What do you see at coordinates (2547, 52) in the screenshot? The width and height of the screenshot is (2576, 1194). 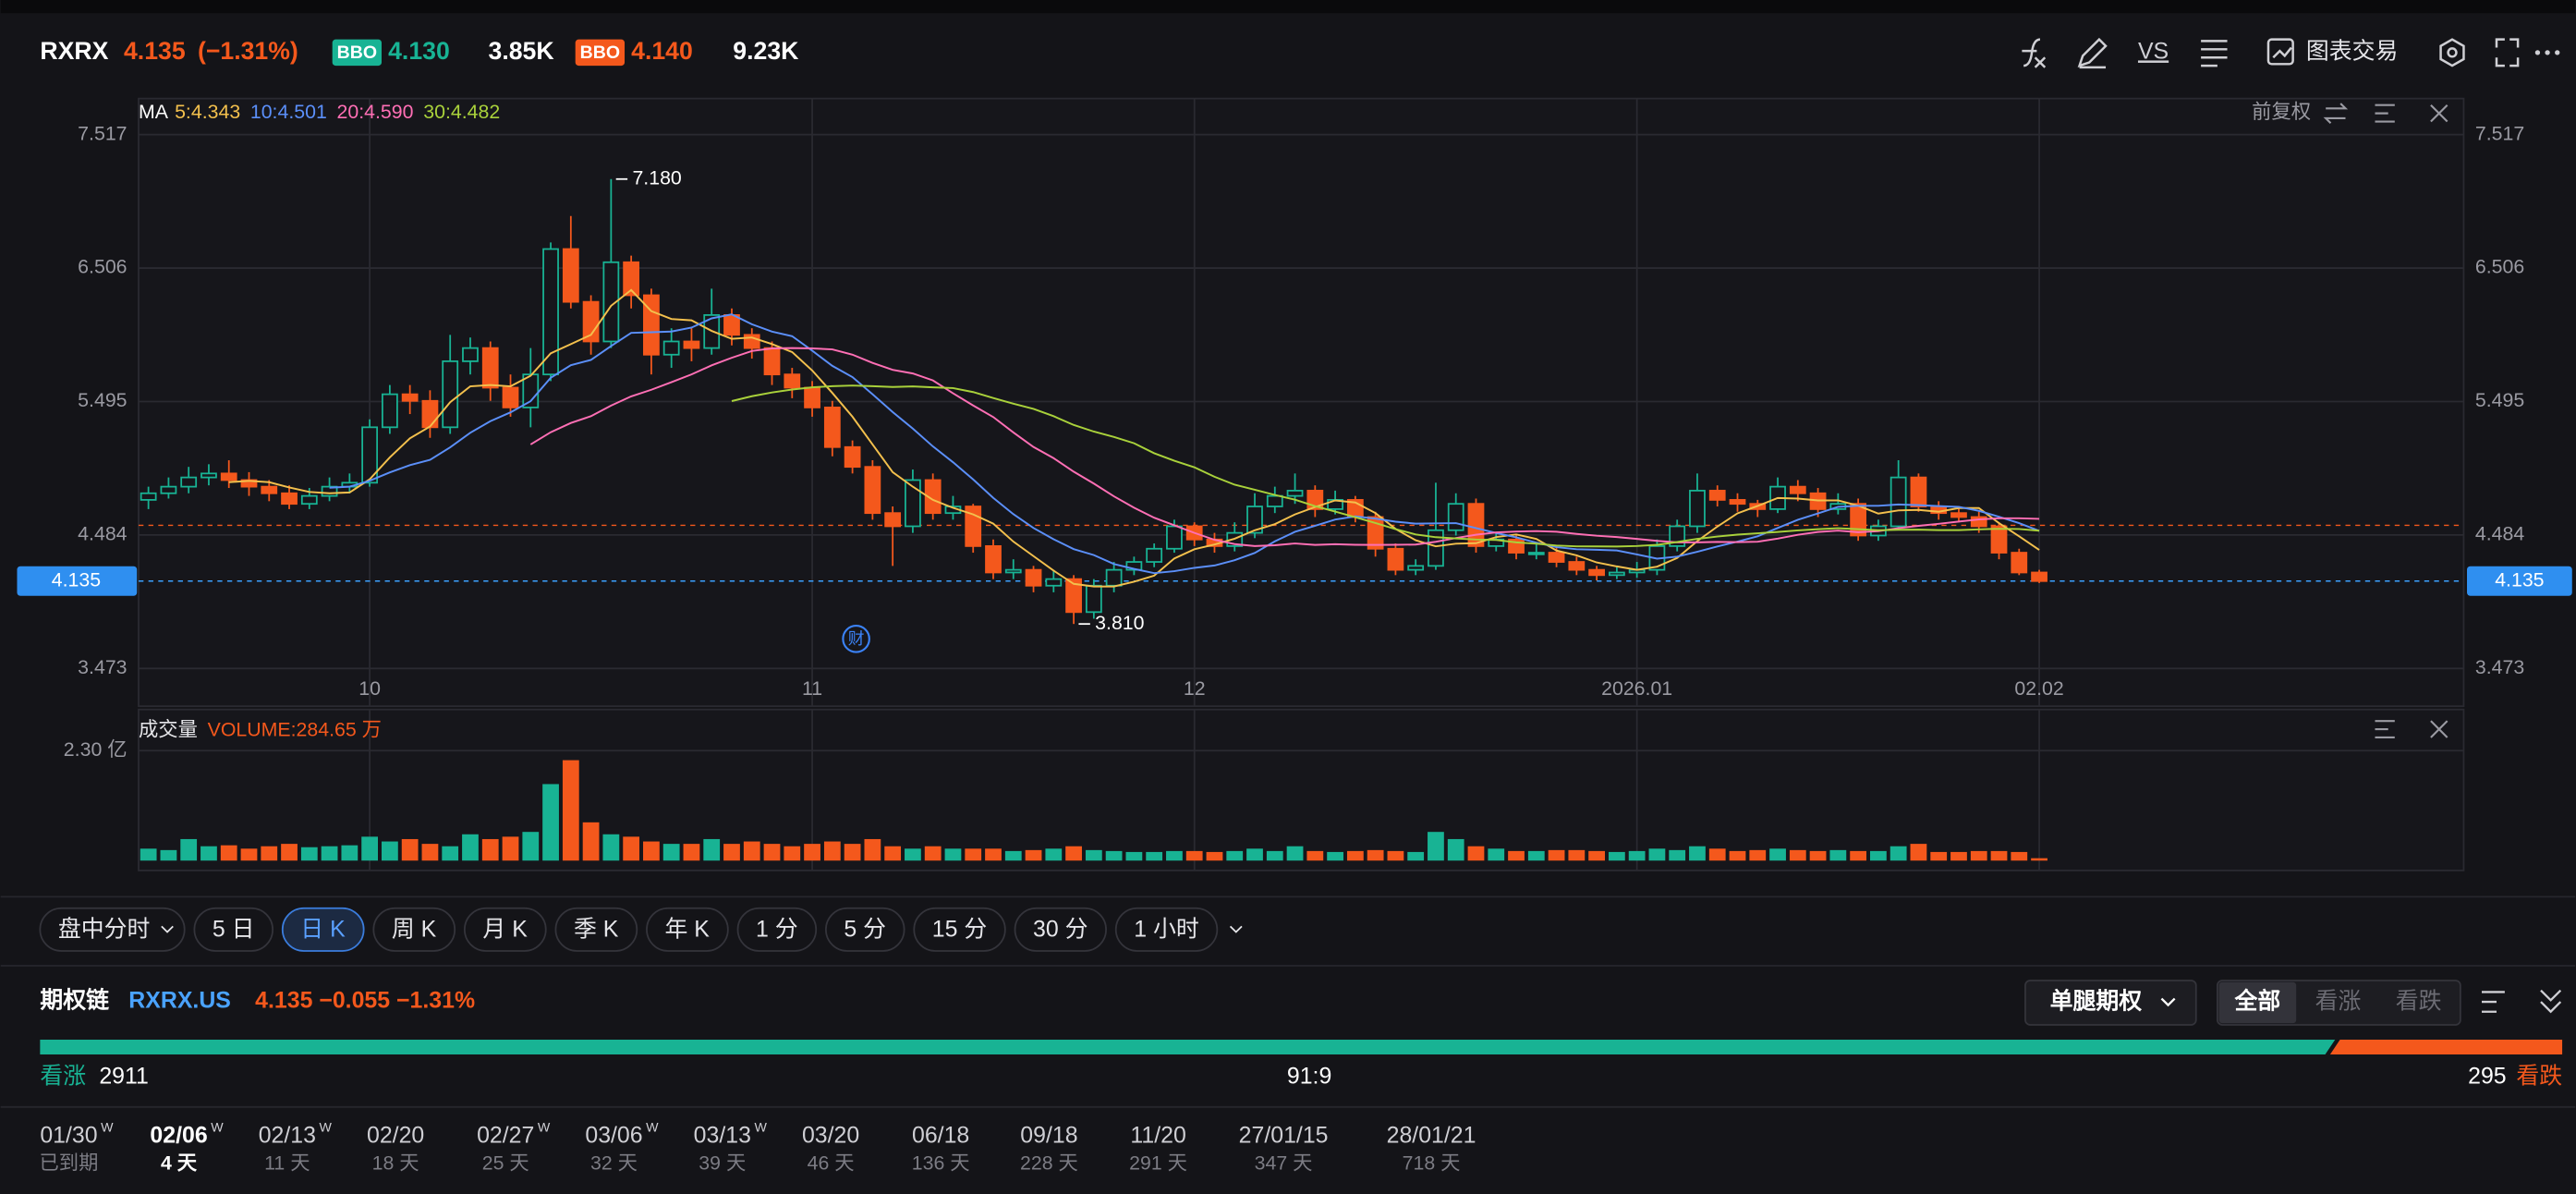 I see `more-icon` at bounding box center [2547, 52].